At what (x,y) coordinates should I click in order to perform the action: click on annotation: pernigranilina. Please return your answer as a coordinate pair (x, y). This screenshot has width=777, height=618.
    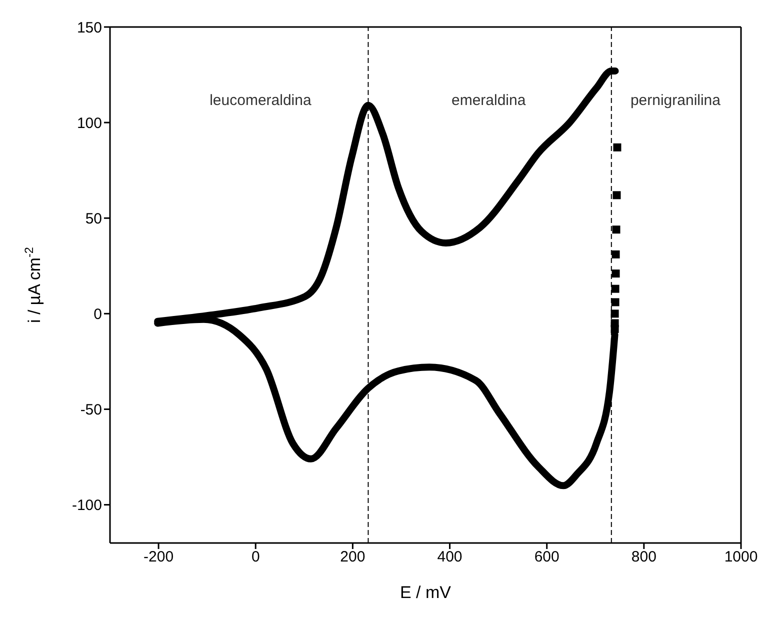
    Looking at the image, I should click on (676, 100).